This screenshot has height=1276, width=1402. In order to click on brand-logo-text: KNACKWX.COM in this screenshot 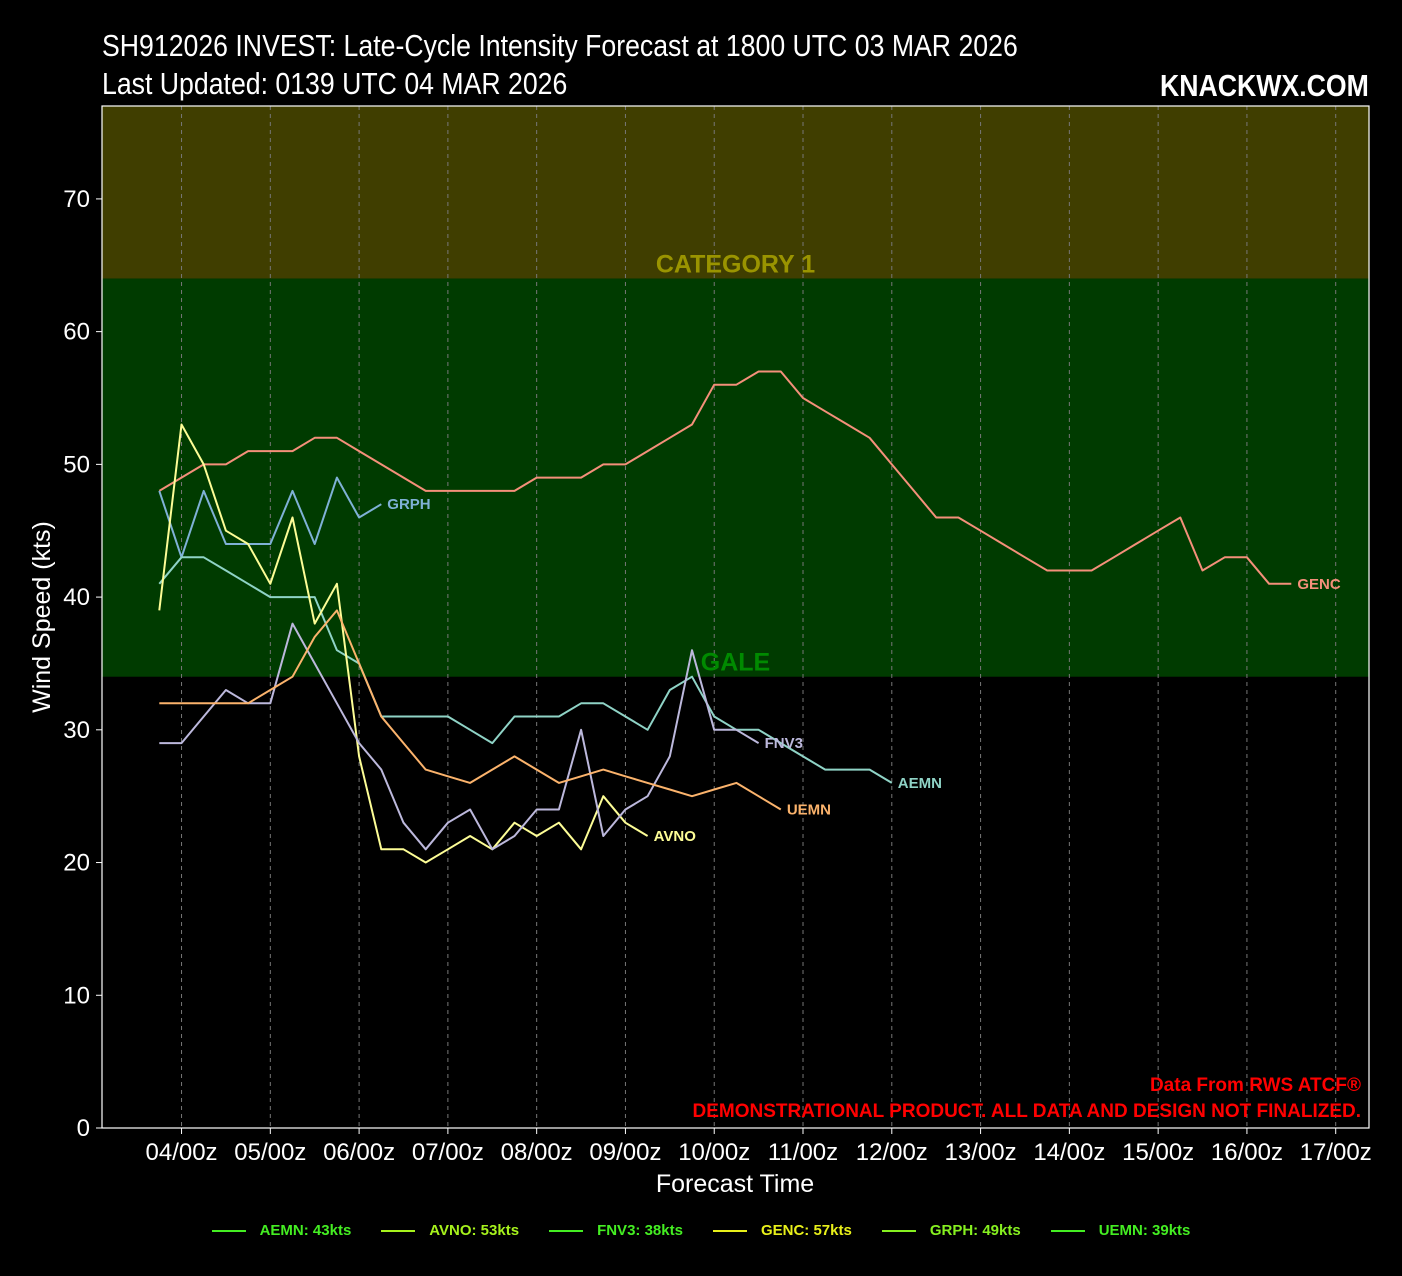, I will do `click(1264, 85)`.